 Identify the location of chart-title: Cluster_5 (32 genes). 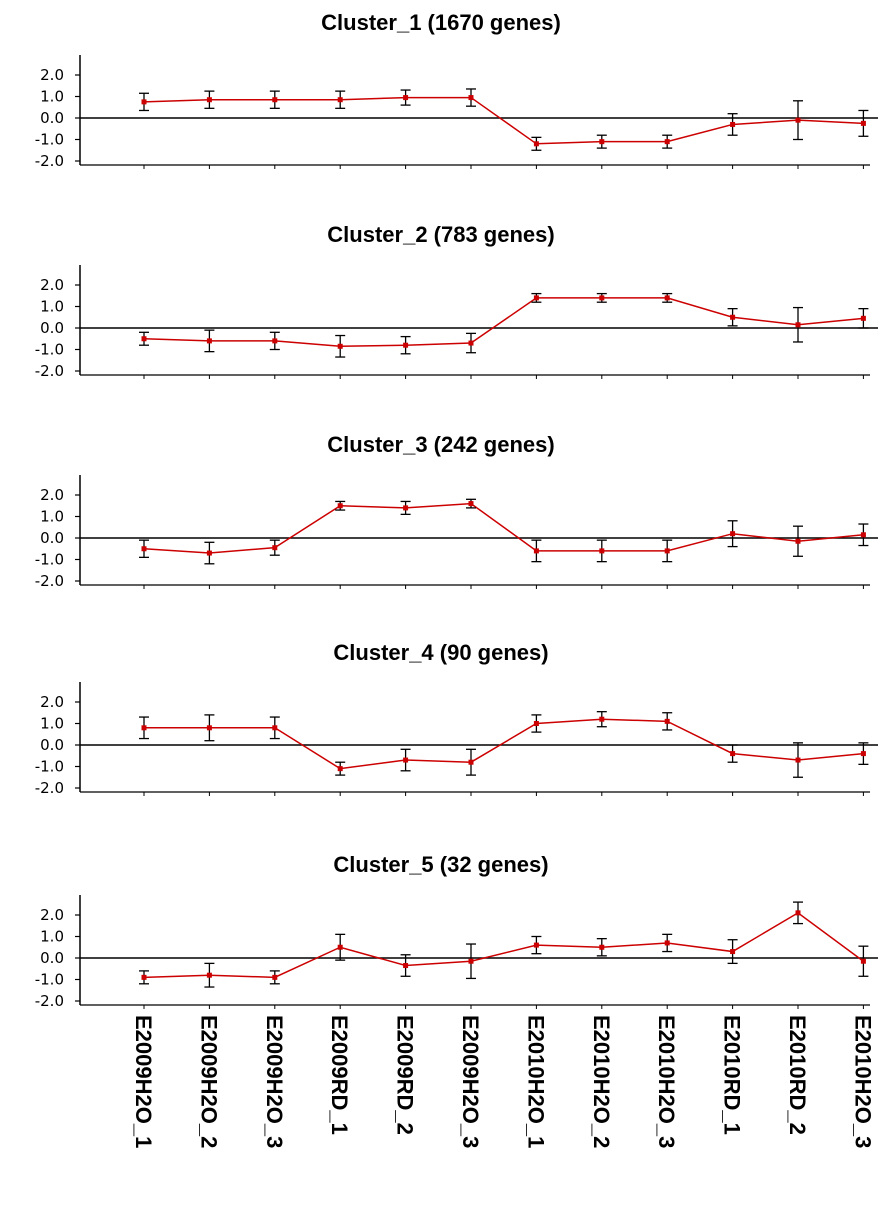
(440, 864).